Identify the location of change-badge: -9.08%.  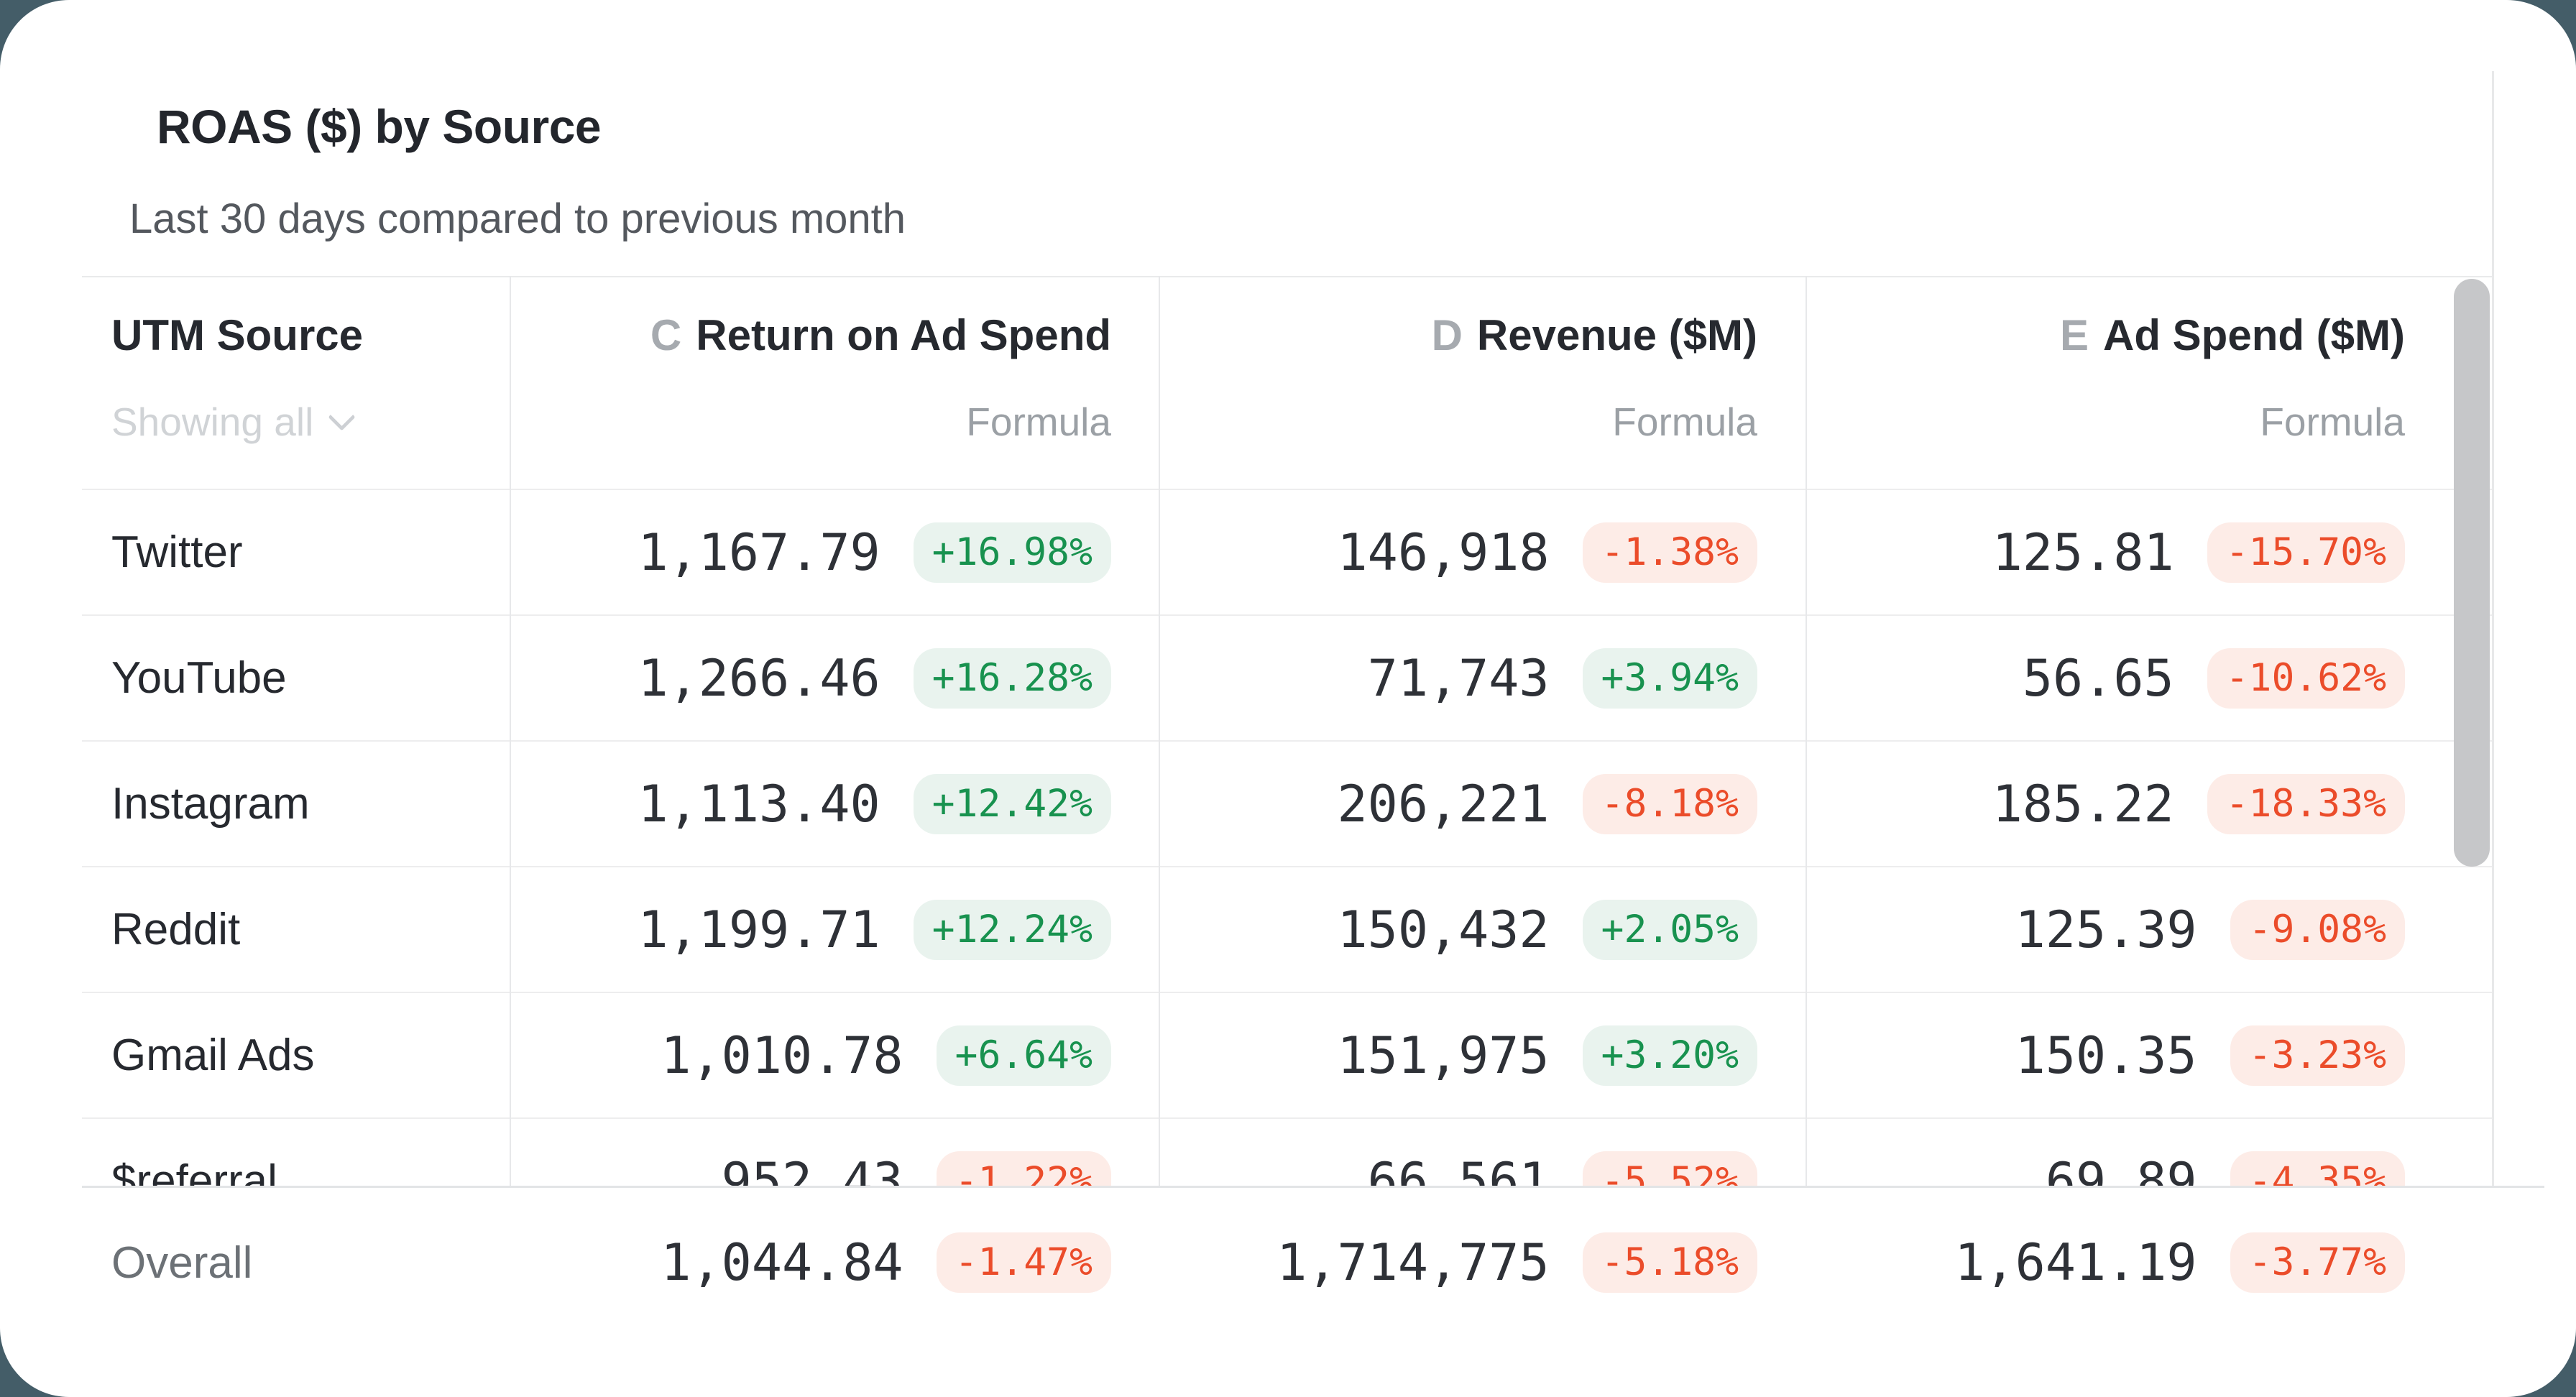
(2317, 929).